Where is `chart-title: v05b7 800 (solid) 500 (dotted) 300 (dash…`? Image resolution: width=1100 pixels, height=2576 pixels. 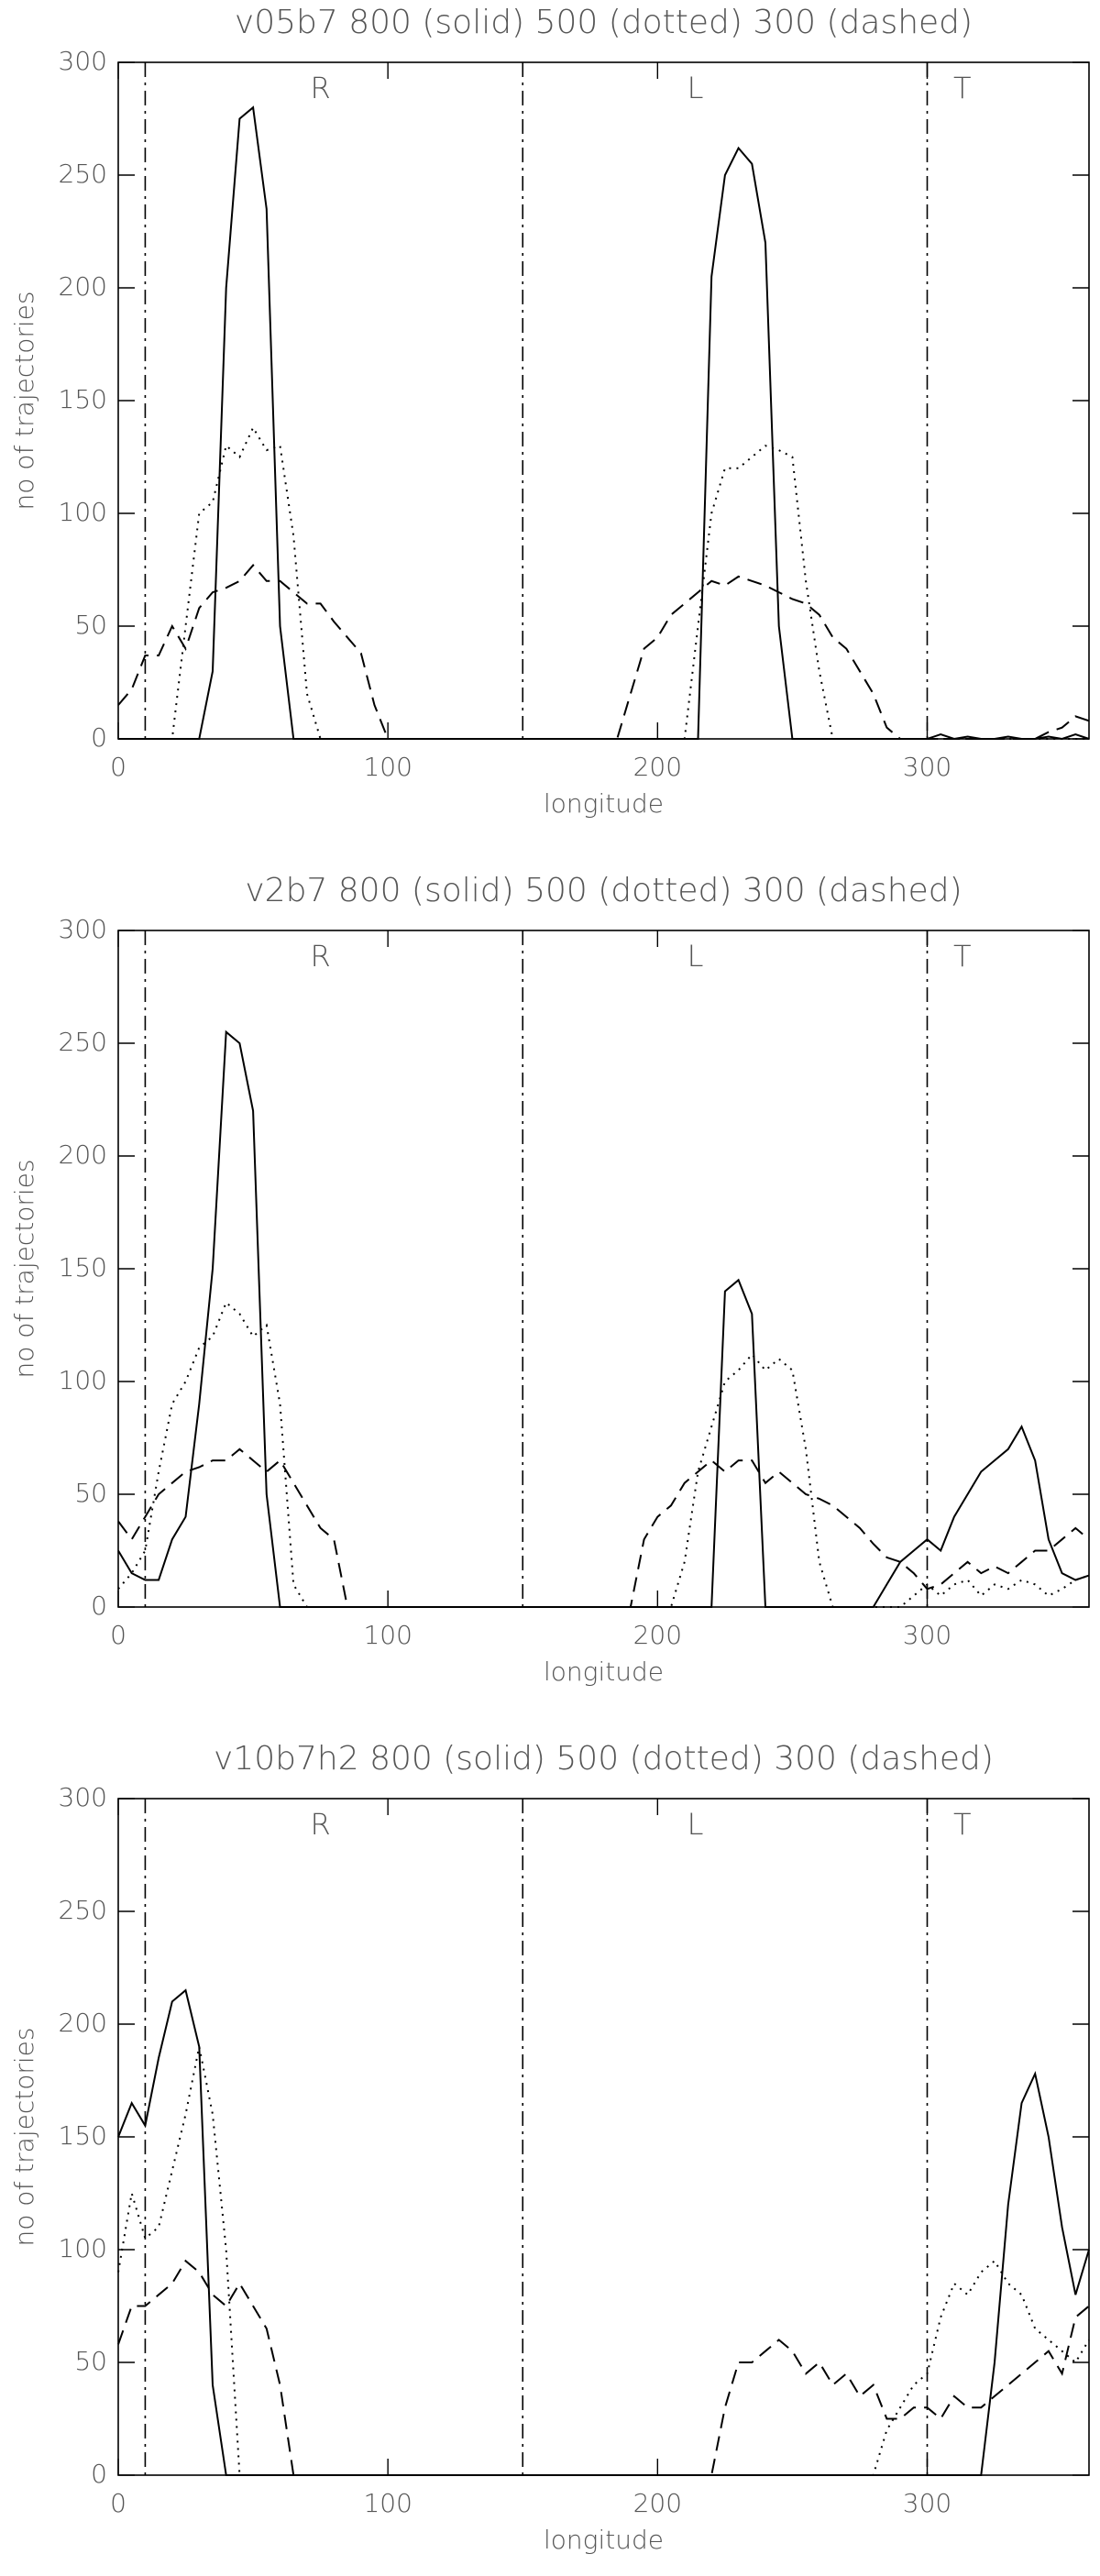
chart-title: v05b7 800 (solid) 500 (dotted) 300 (dash… is located at coordinates (604, 22).